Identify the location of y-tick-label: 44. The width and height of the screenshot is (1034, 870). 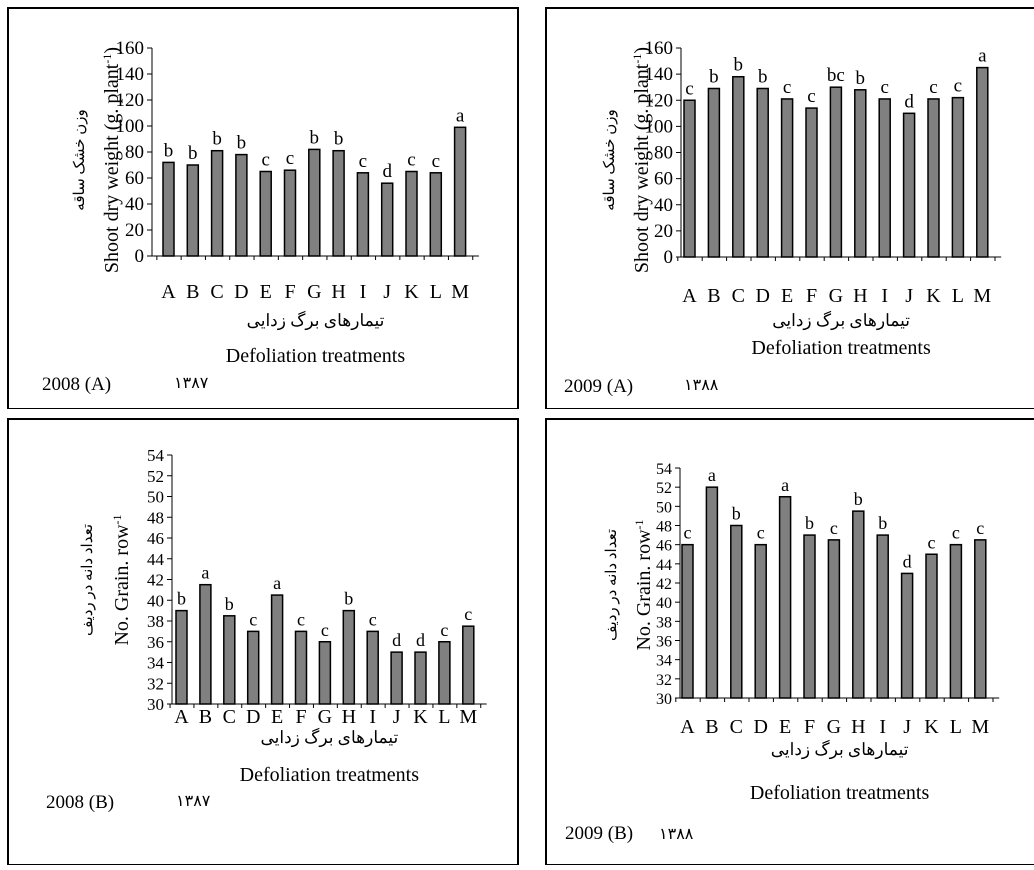
(156, 559).